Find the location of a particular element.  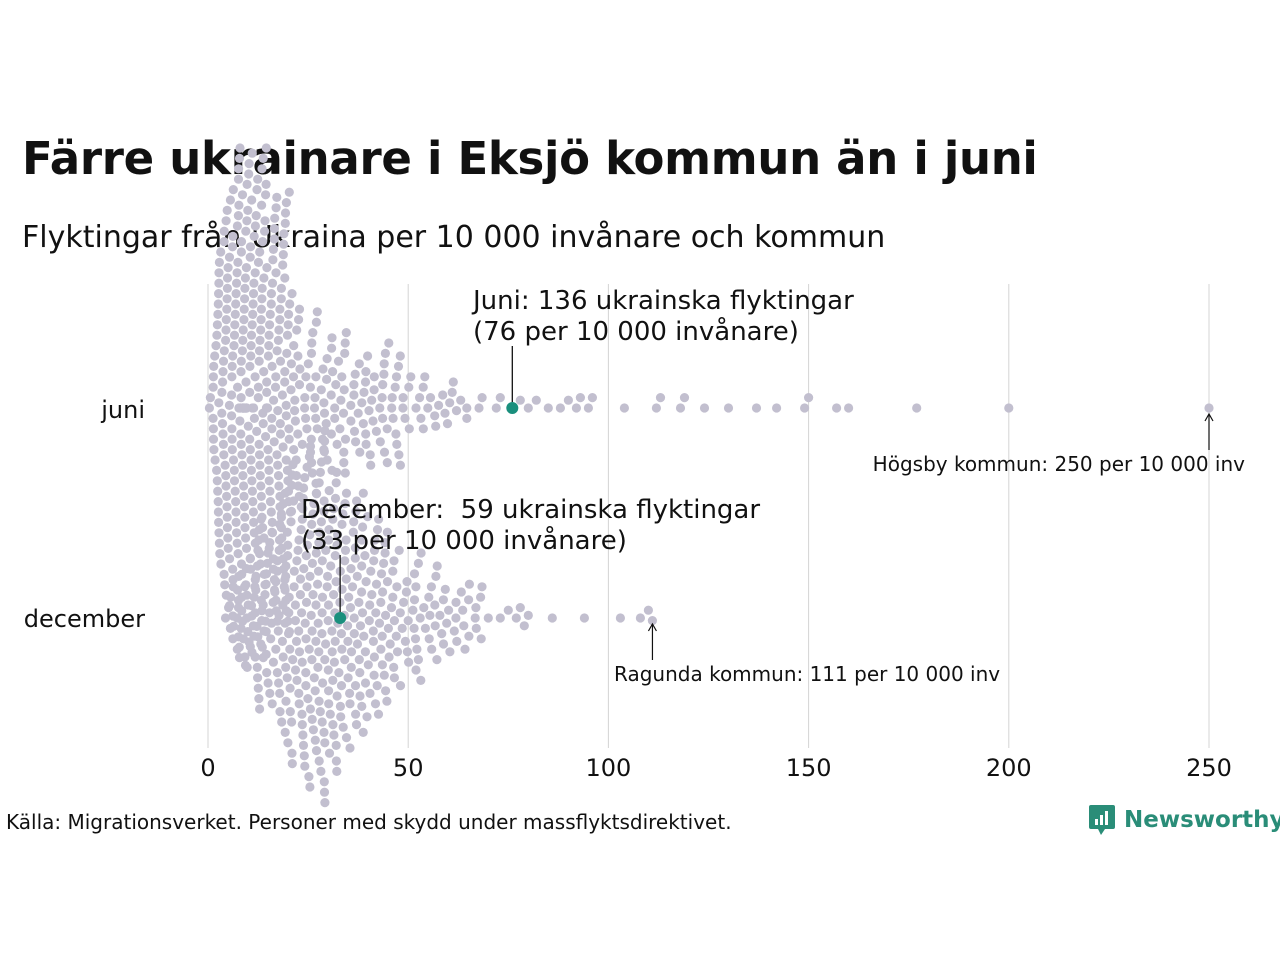

december-annotation-line-1: December: 59 ukrainska flyktingar is located at coordinates (530, 510).